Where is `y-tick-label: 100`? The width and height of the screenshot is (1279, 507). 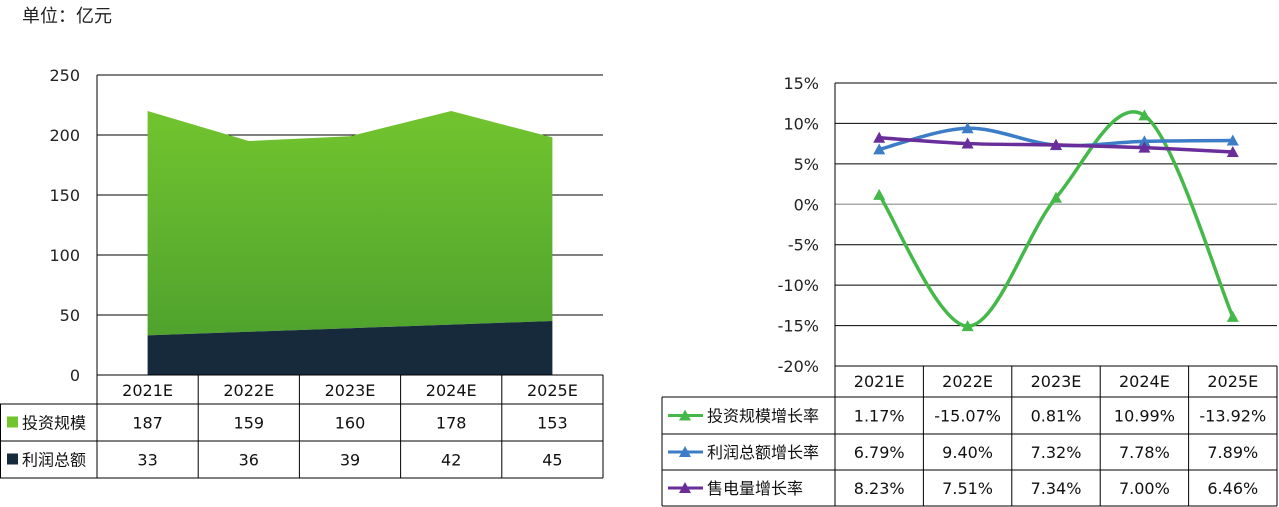 y-tick-label: 100 is located at coordinates (64, 255).